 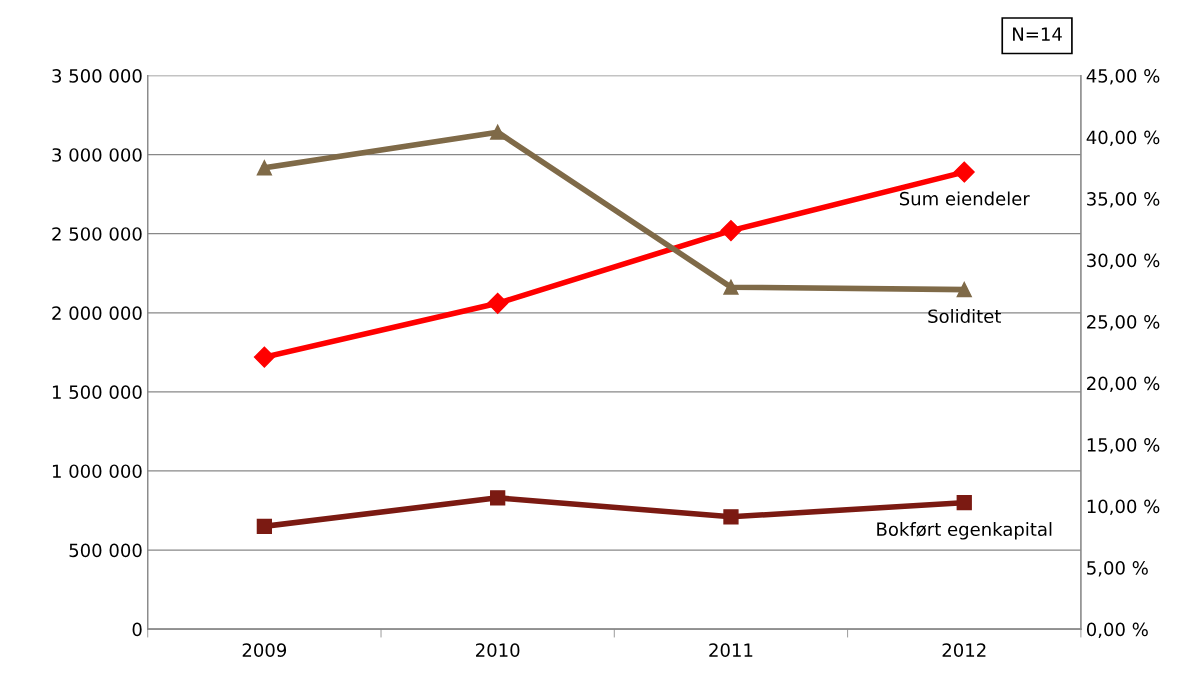 What do you see at coordinates (964, 316) in the screenshot?
I see `series-label: Soliditet` at bounding box center [964, 316].